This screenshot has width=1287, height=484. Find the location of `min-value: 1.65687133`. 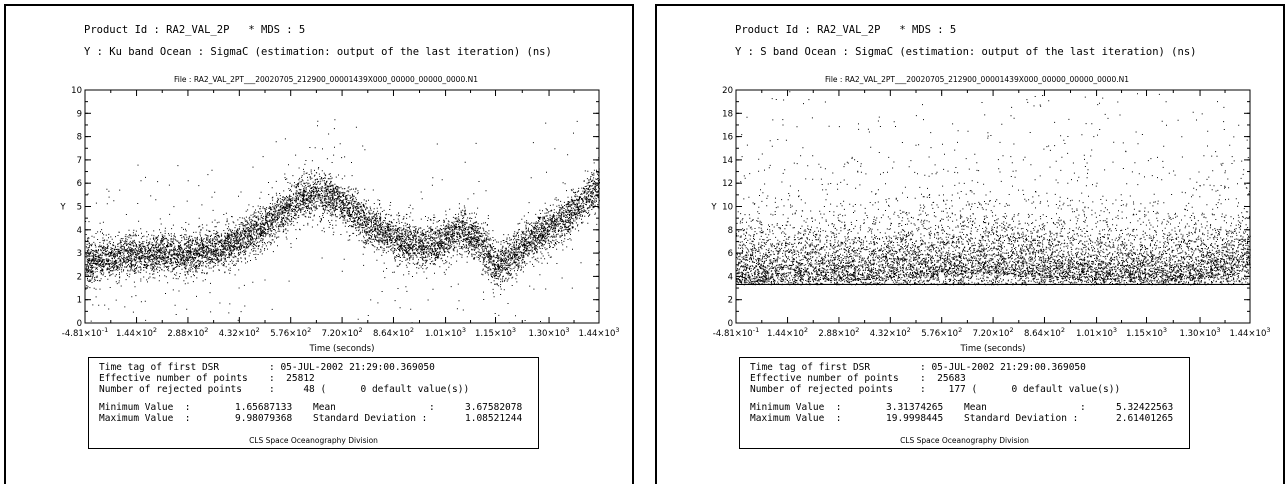

min-value: 1.65687133 is located at coordinates (264, 407).